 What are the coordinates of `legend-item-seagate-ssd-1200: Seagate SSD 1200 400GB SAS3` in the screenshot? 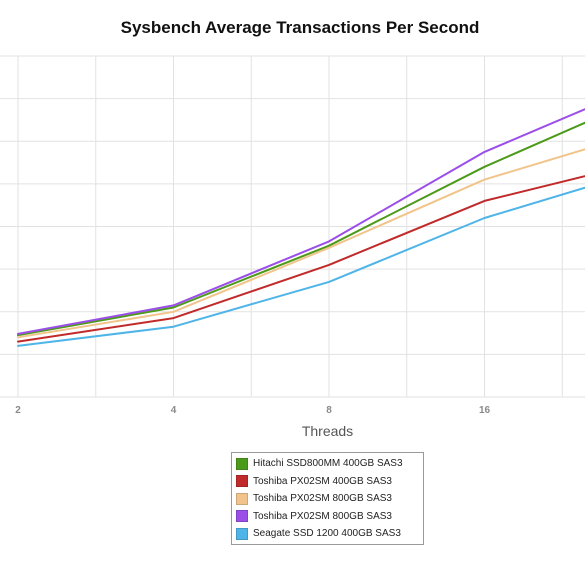 It's located at (329, 534).